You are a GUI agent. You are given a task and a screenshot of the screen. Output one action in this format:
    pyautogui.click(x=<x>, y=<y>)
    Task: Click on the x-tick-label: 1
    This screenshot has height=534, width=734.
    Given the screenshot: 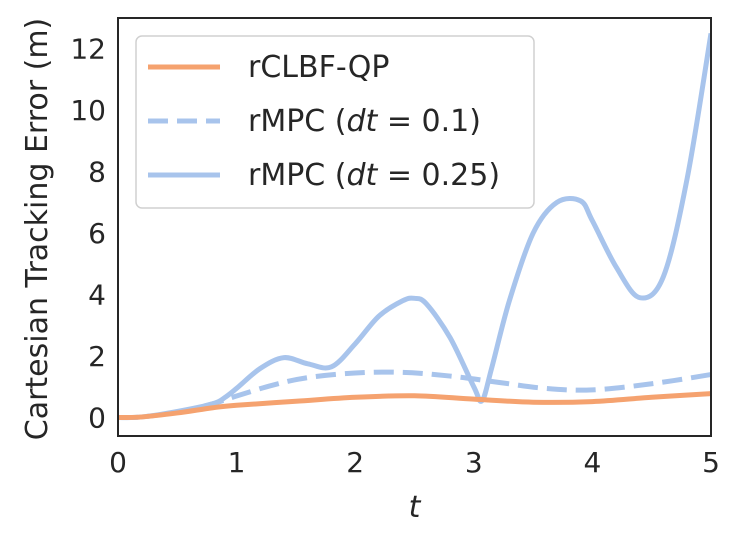 What is the action you would take?
    pyautogui.click(x=237, y=462)
    